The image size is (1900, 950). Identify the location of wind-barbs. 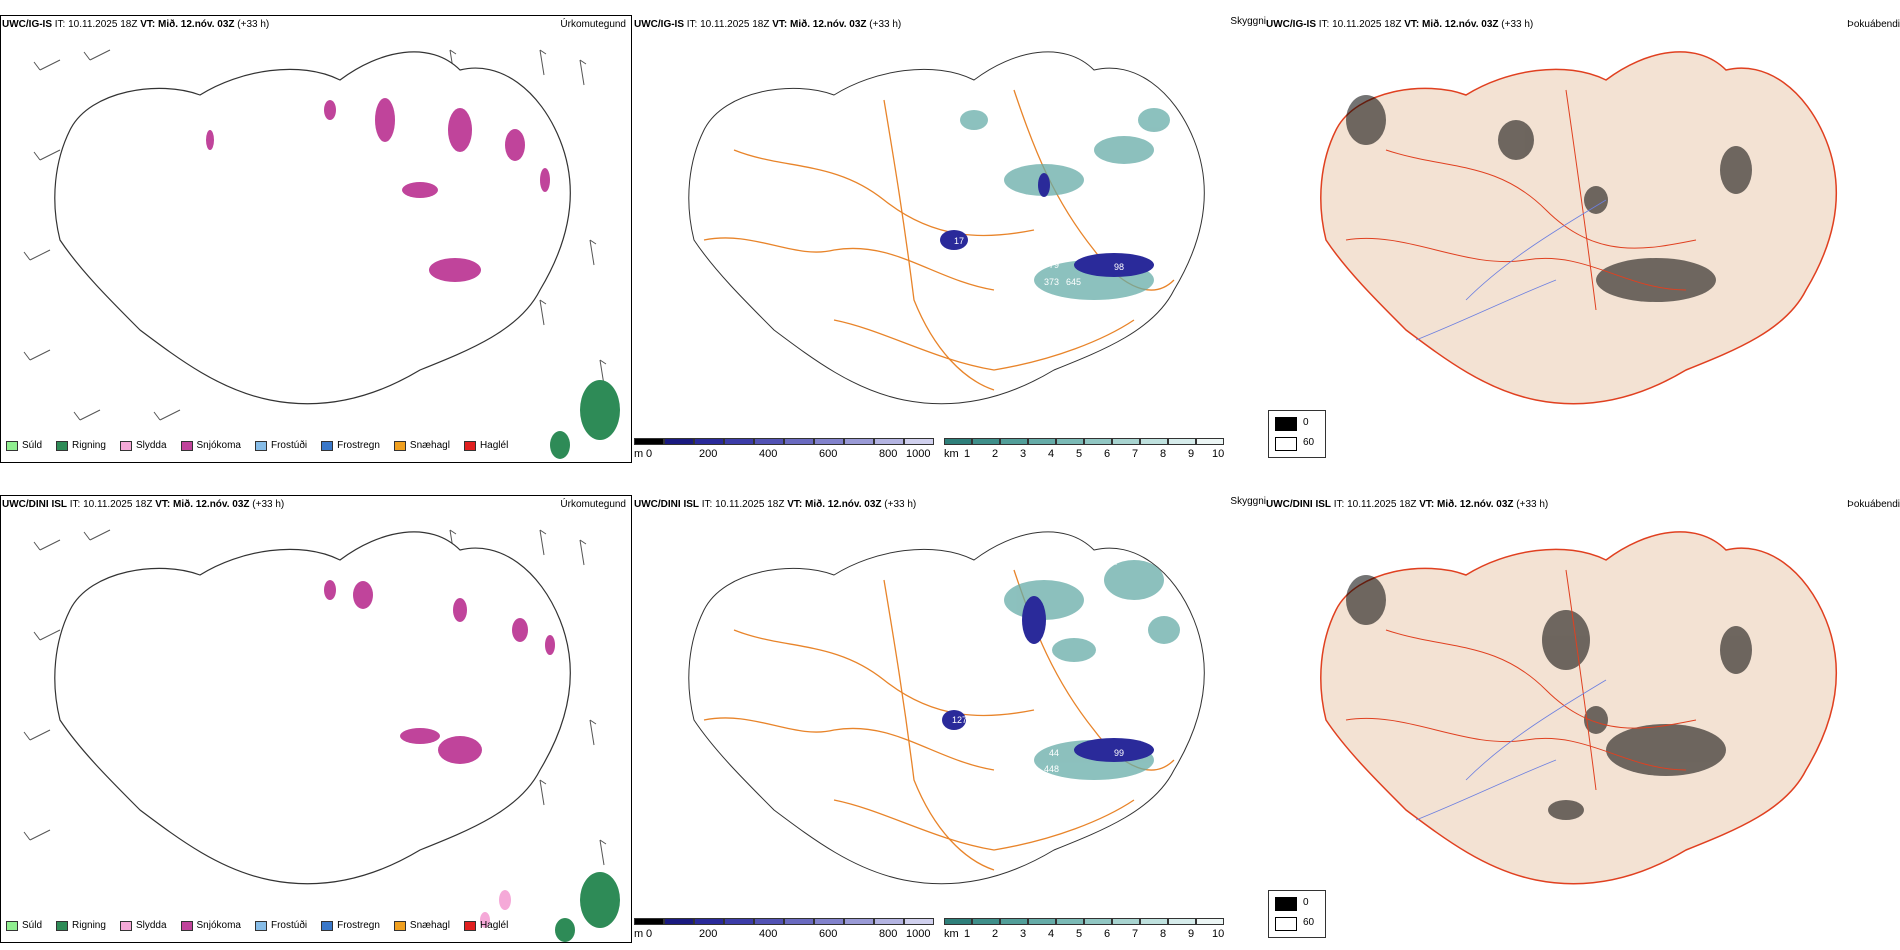
(315, 235).